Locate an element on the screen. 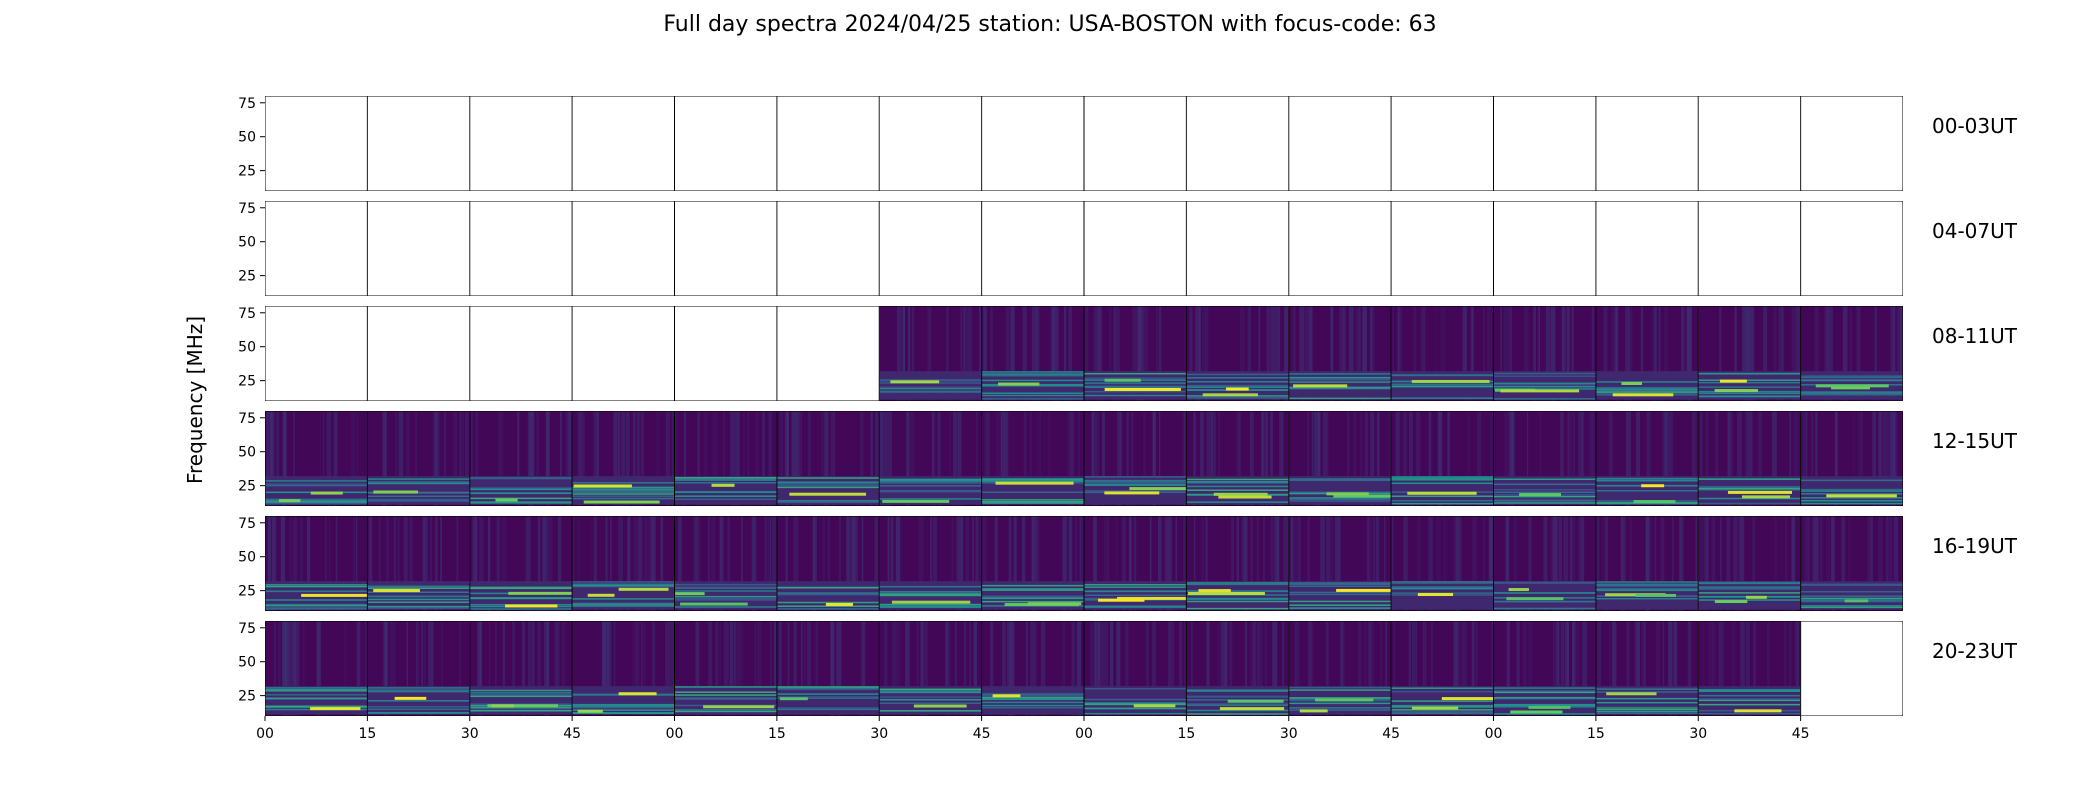 The height and width of the screenshot is (800, 2100). row-label: 12-15UT is located at coordinates (1975, 441).